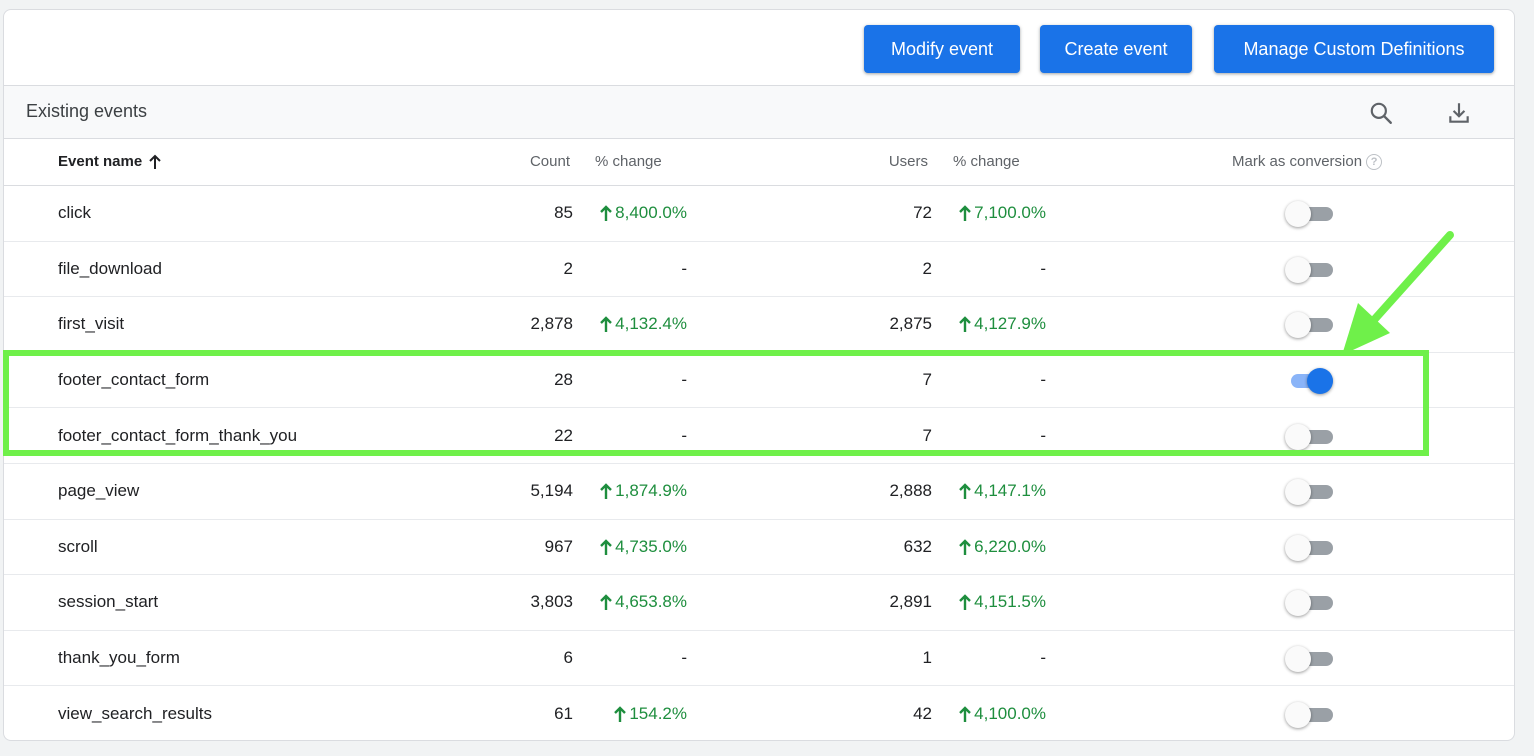 This screenshot has width=1534, height=756. Describe the element at coordinates (643, 324) in the screenshot. I see `count-change-cell: 4,132.4%` at that location.